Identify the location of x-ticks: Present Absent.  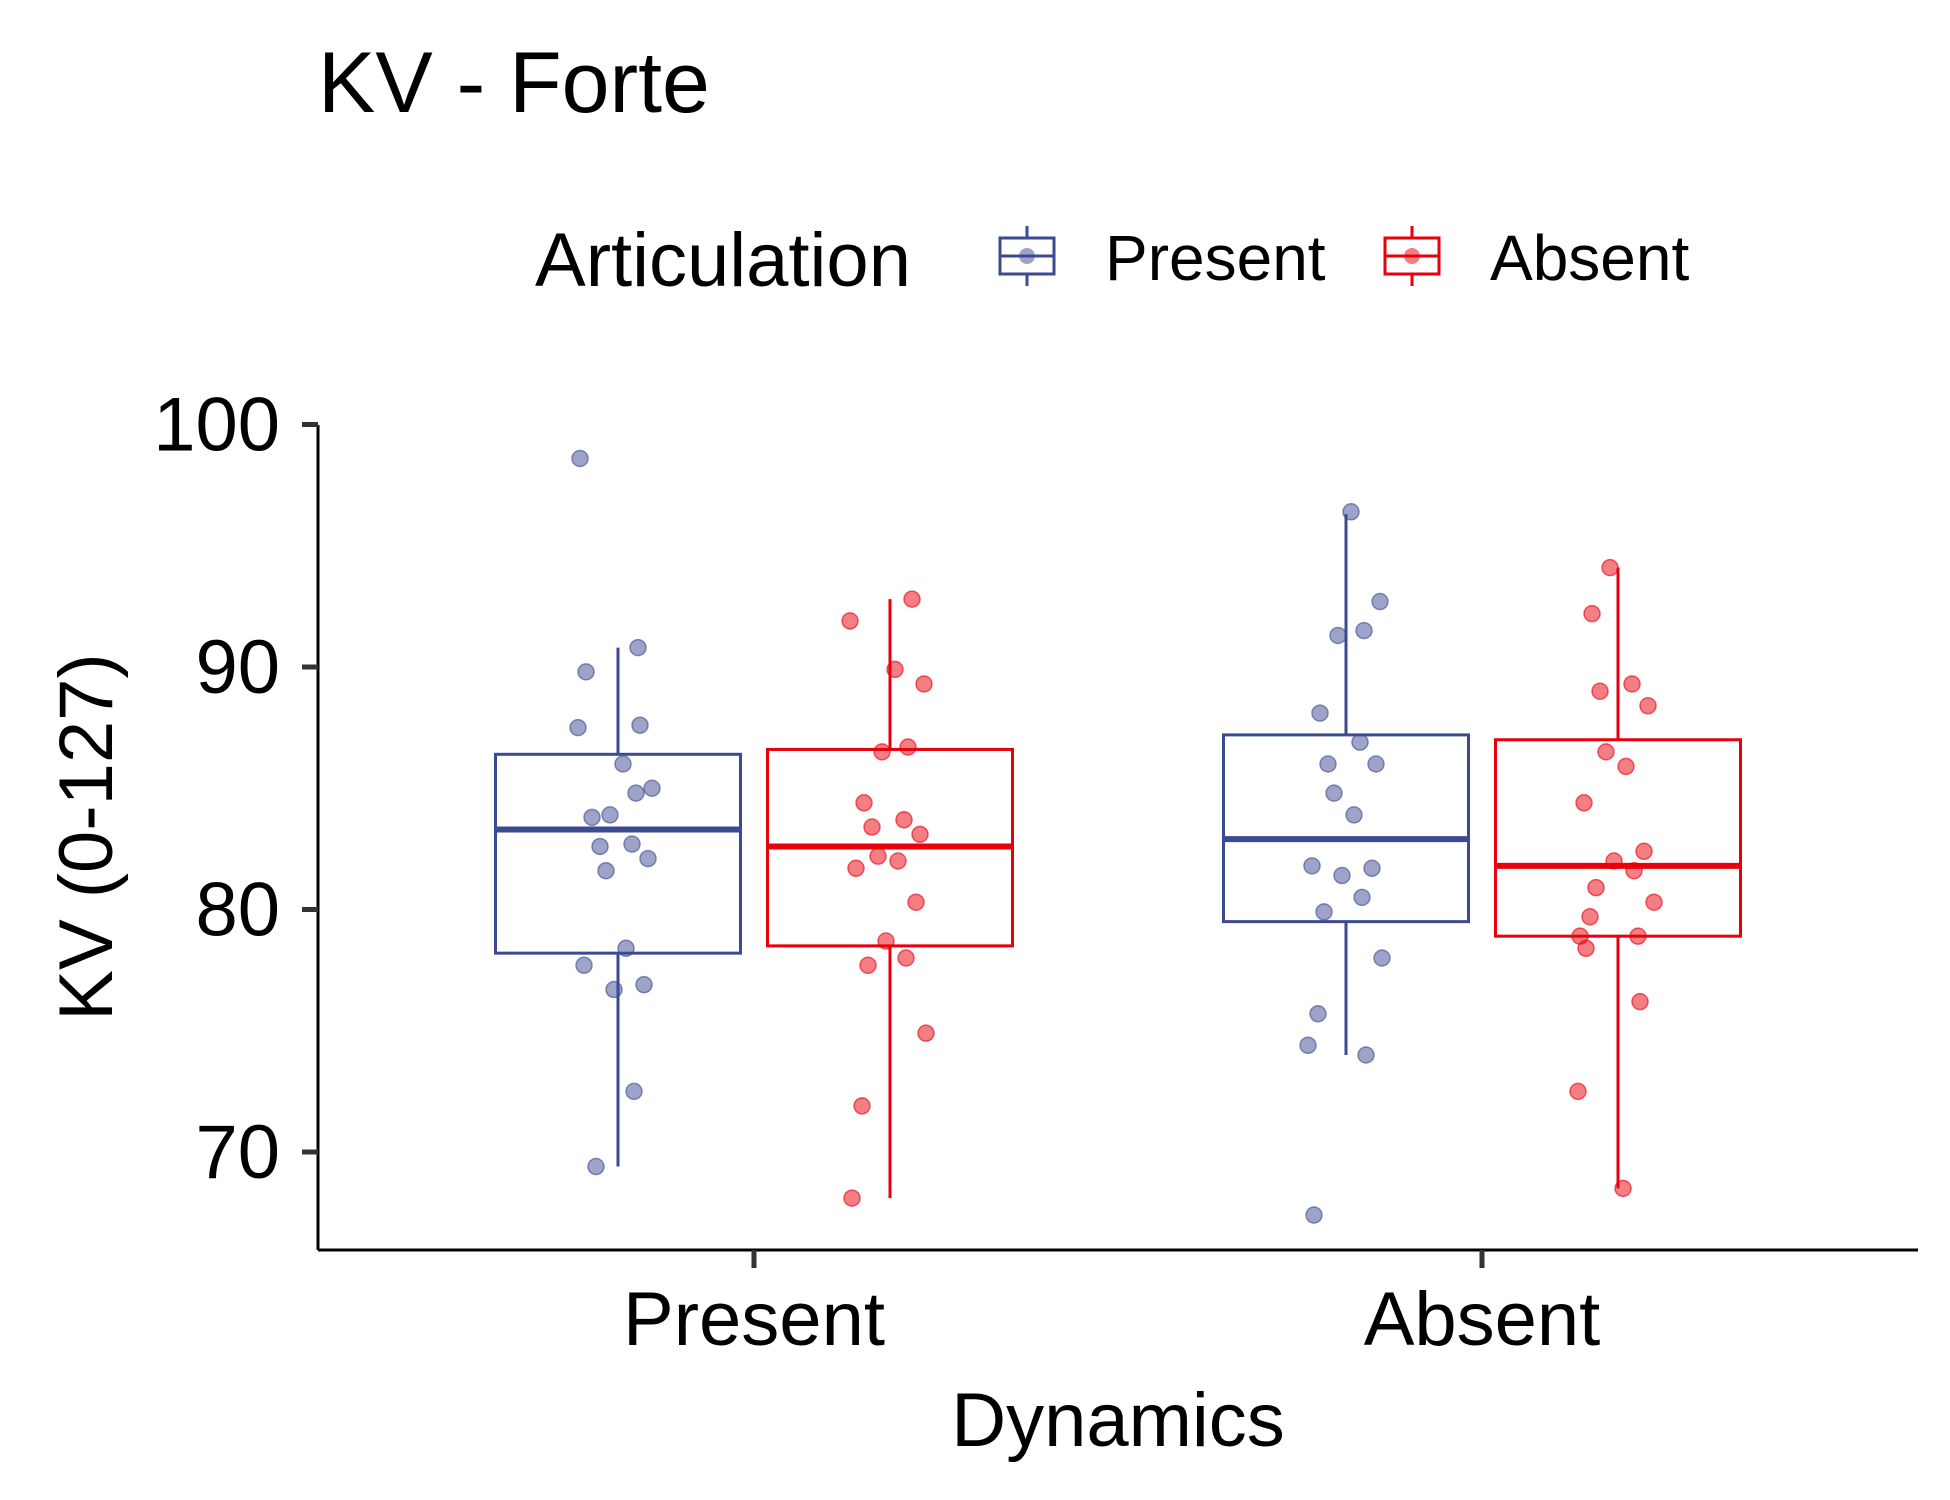
(1111, 1306).